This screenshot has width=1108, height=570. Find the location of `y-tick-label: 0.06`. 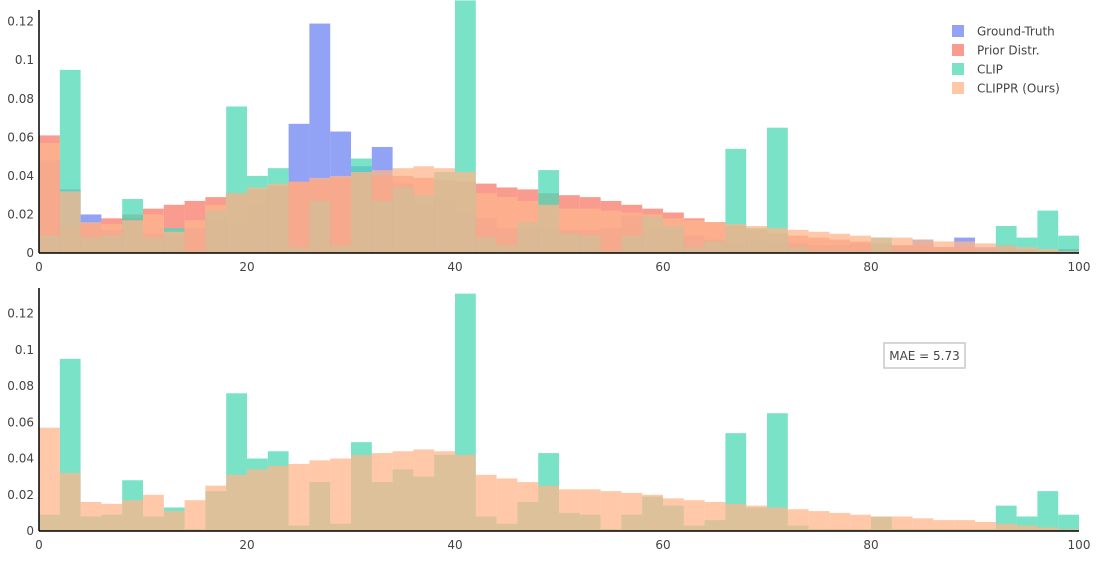

y-tick-label: 0.06 is located at coordinates (20, 137).